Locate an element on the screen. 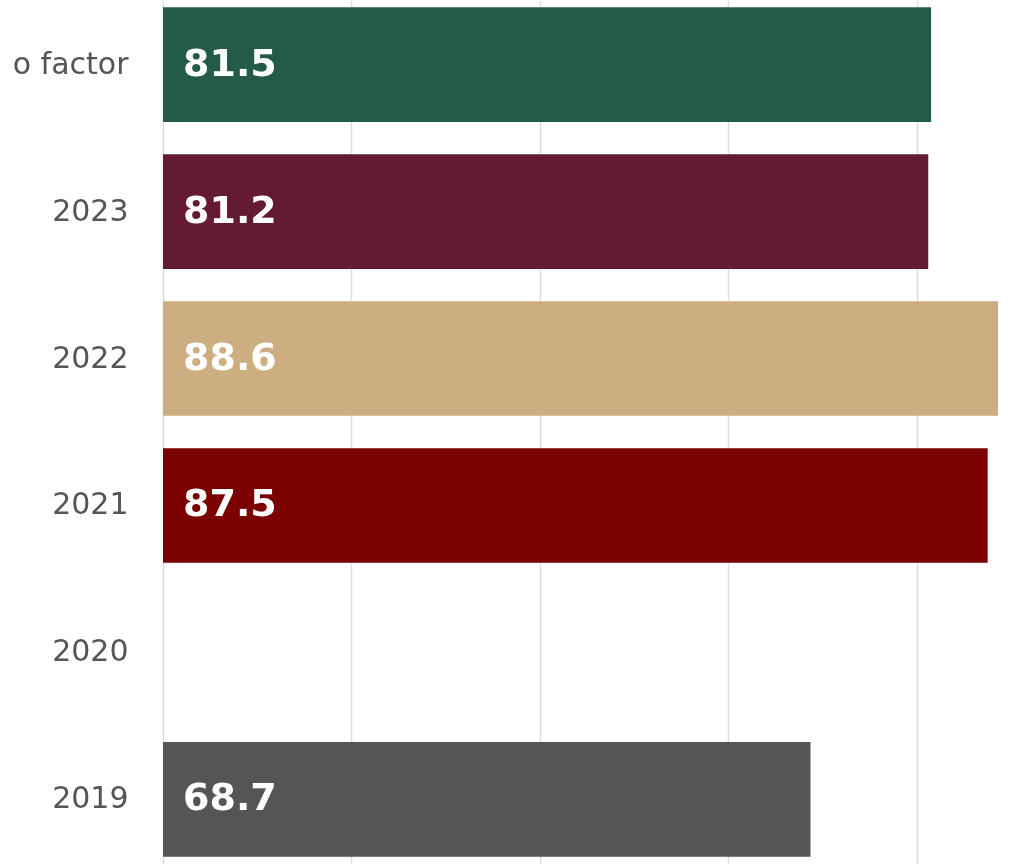 The height and width of the screenshot is (864, 1011). data-label: 88.6 is located at coordinates (230, 356).